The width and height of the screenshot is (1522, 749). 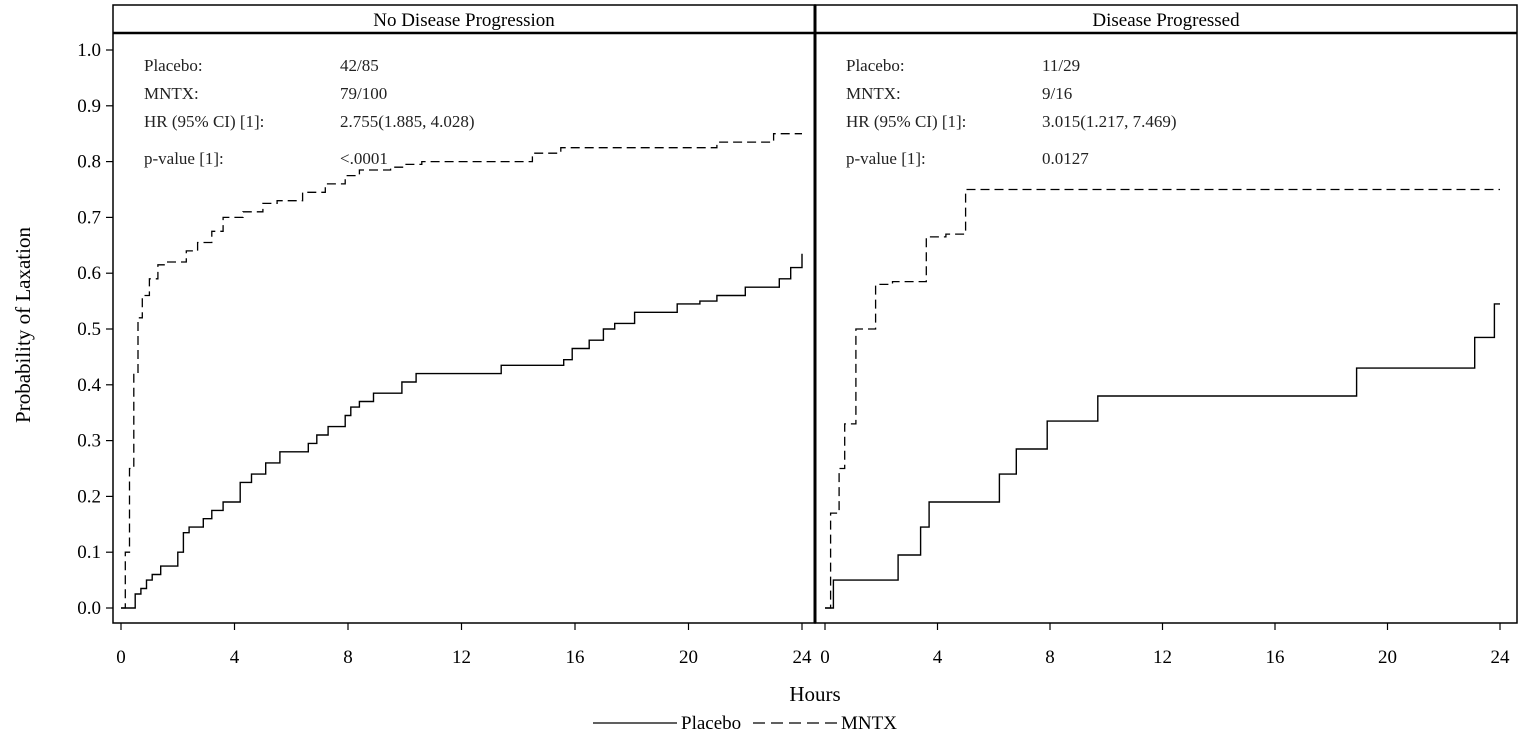 I want to click on y-tick-label: 0.9, so click(x=89, y=106).